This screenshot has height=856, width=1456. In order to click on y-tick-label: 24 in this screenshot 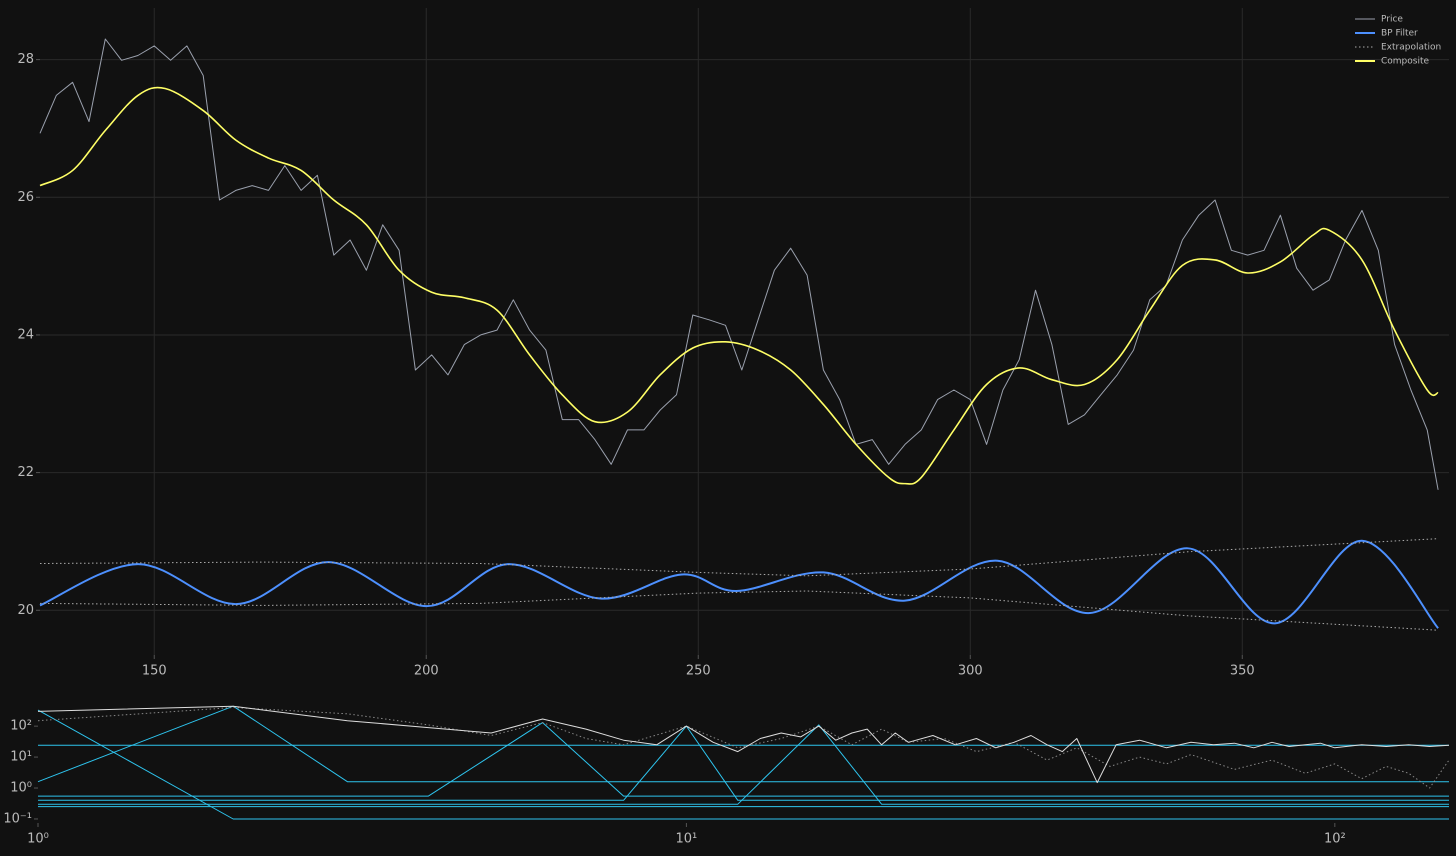, I will do `click(25, 334)`.